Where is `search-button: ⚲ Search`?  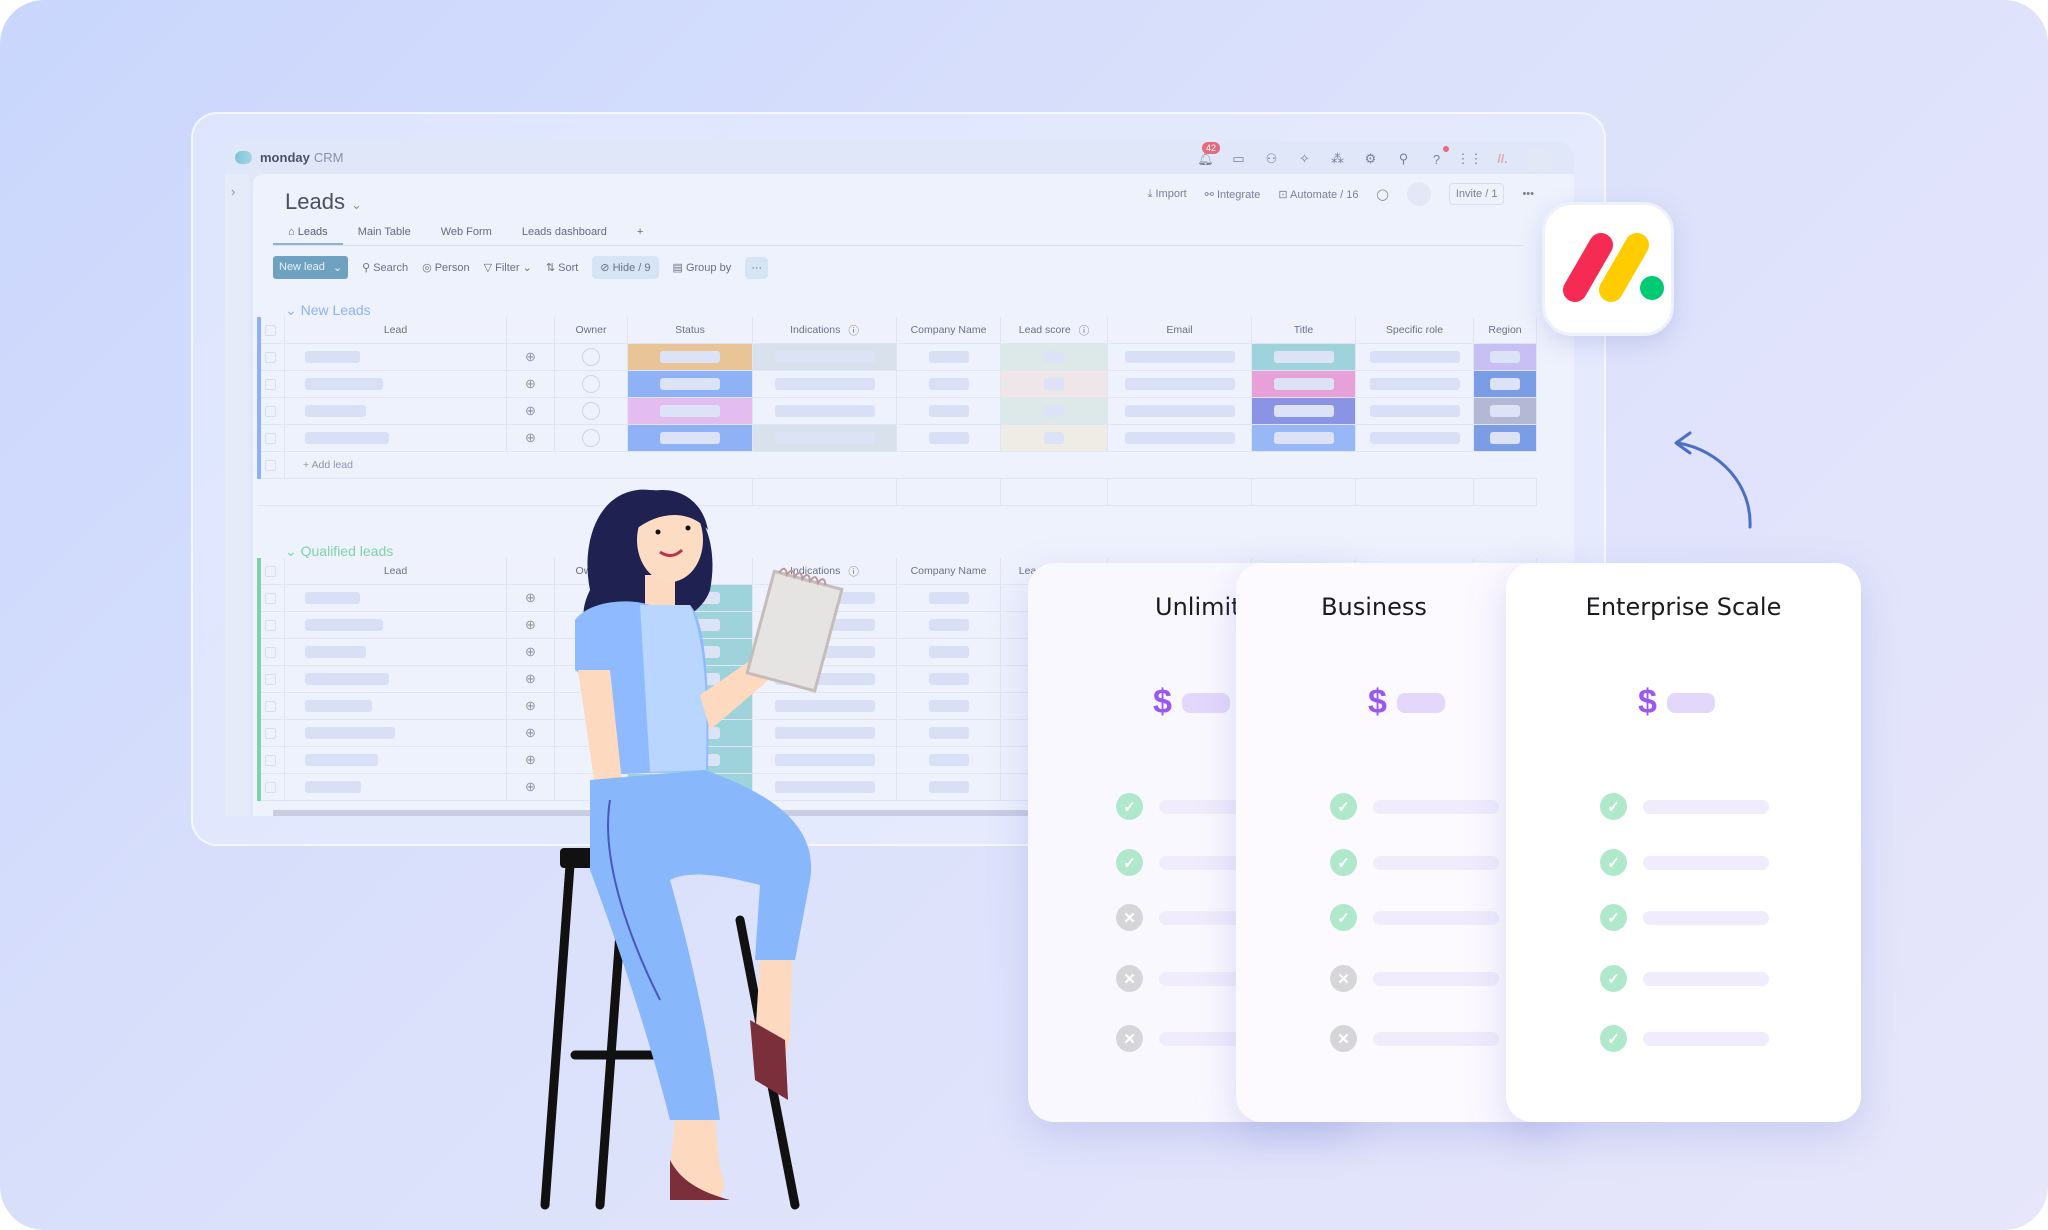
search-button: ⚲ Search is located at coordinates (385, 268).